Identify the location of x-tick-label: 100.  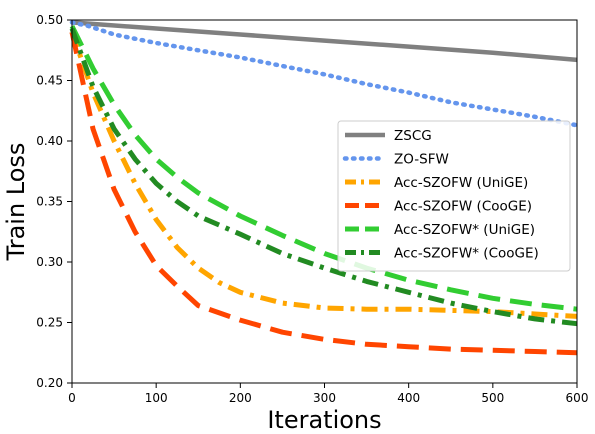
(156, 398).